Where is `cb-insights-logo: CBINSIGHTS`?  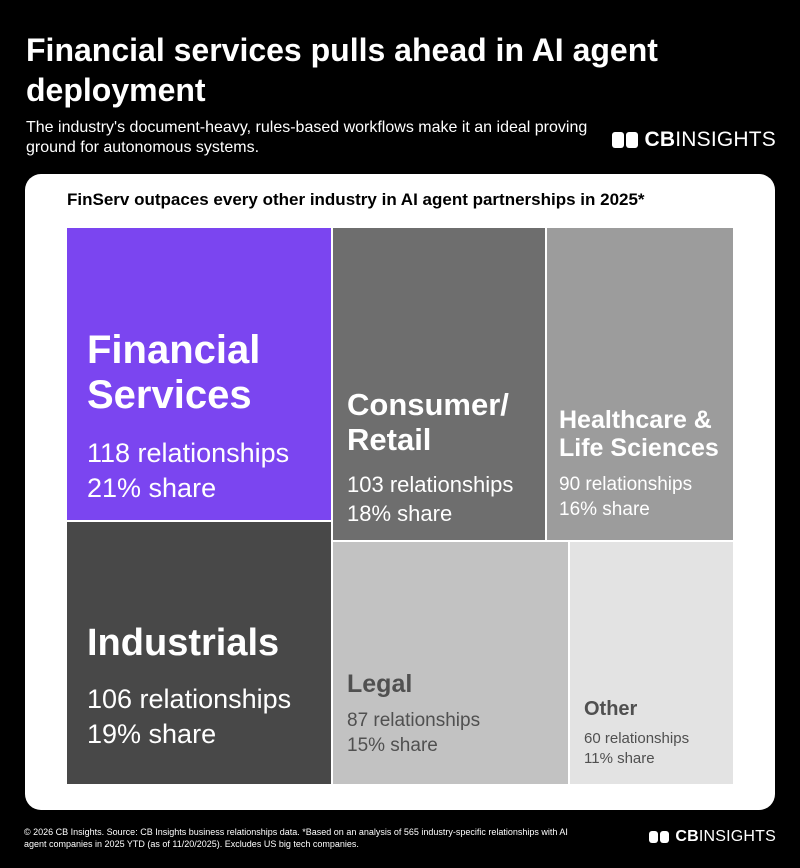 cb-insights-logo: CBINSIGHTS is located at coordinates (694, 140).